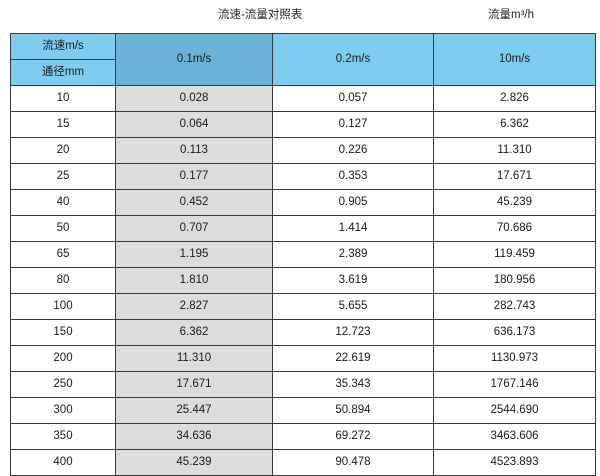  What do you see at coordinates (514, 306) in the screenshot?
I see `cell-flow-10: 282.743` at bounding box center [514, 306].